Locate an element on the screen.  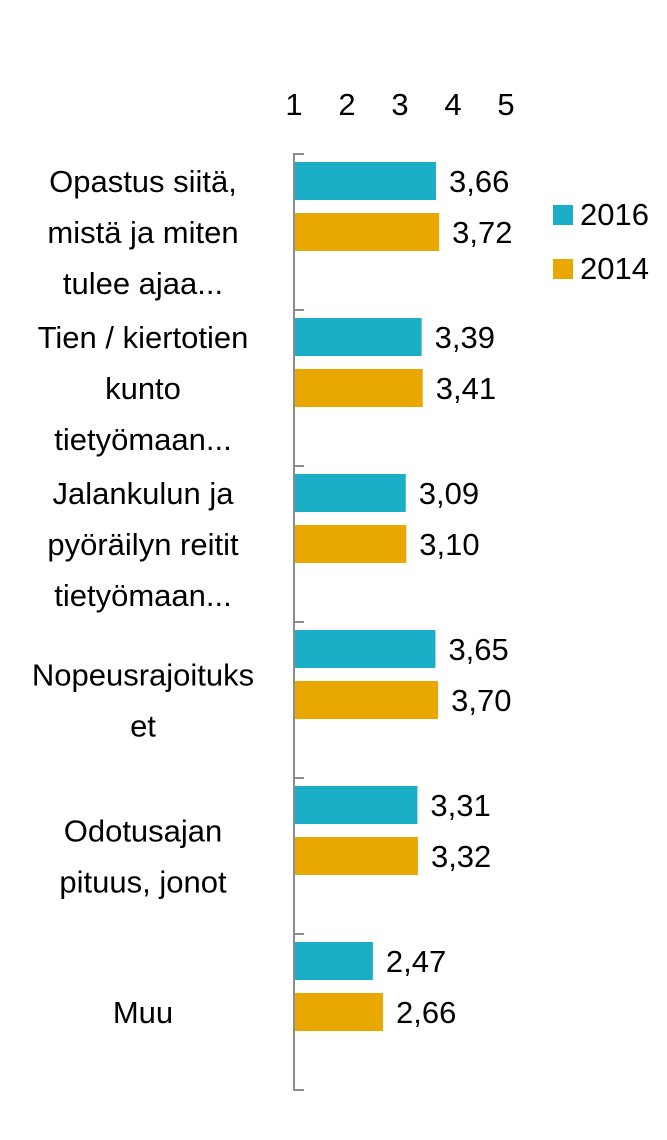
value-label: 3,65 is located at coordinates (478, 649).